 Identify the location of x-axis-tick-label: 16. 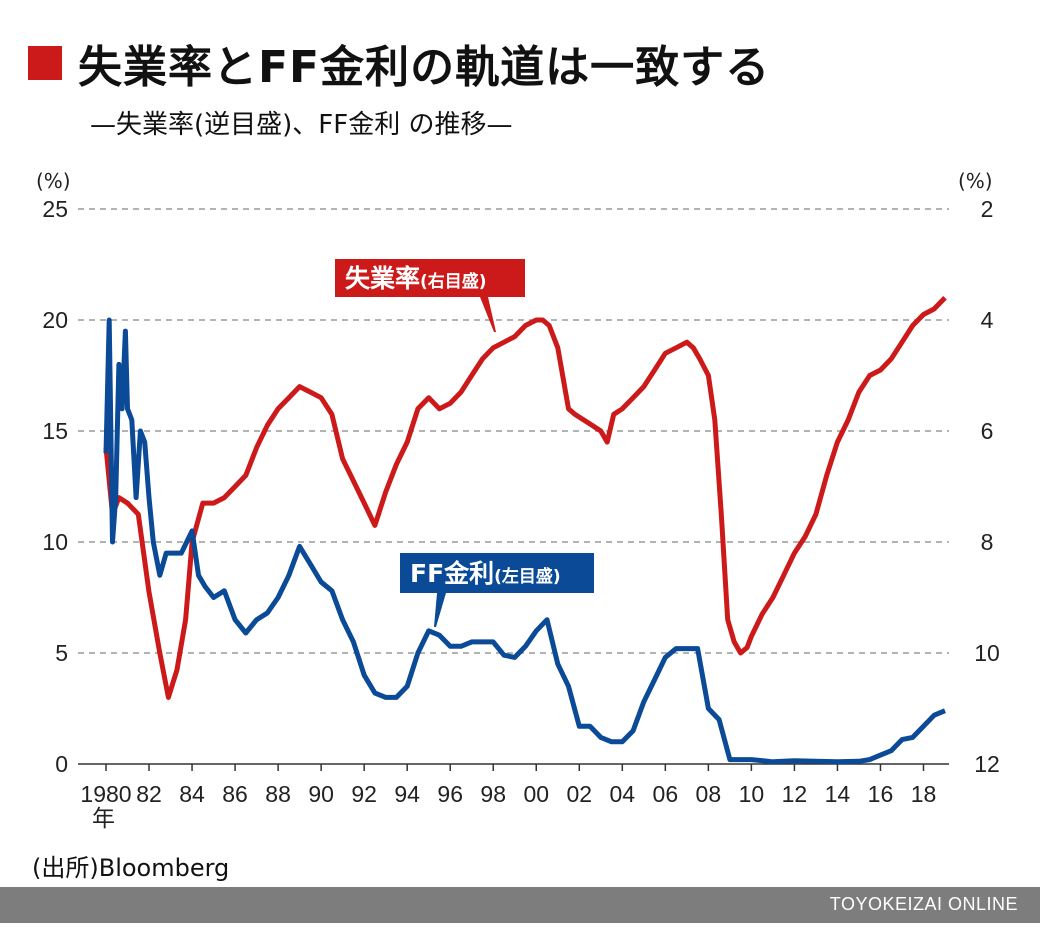
(881, 794).